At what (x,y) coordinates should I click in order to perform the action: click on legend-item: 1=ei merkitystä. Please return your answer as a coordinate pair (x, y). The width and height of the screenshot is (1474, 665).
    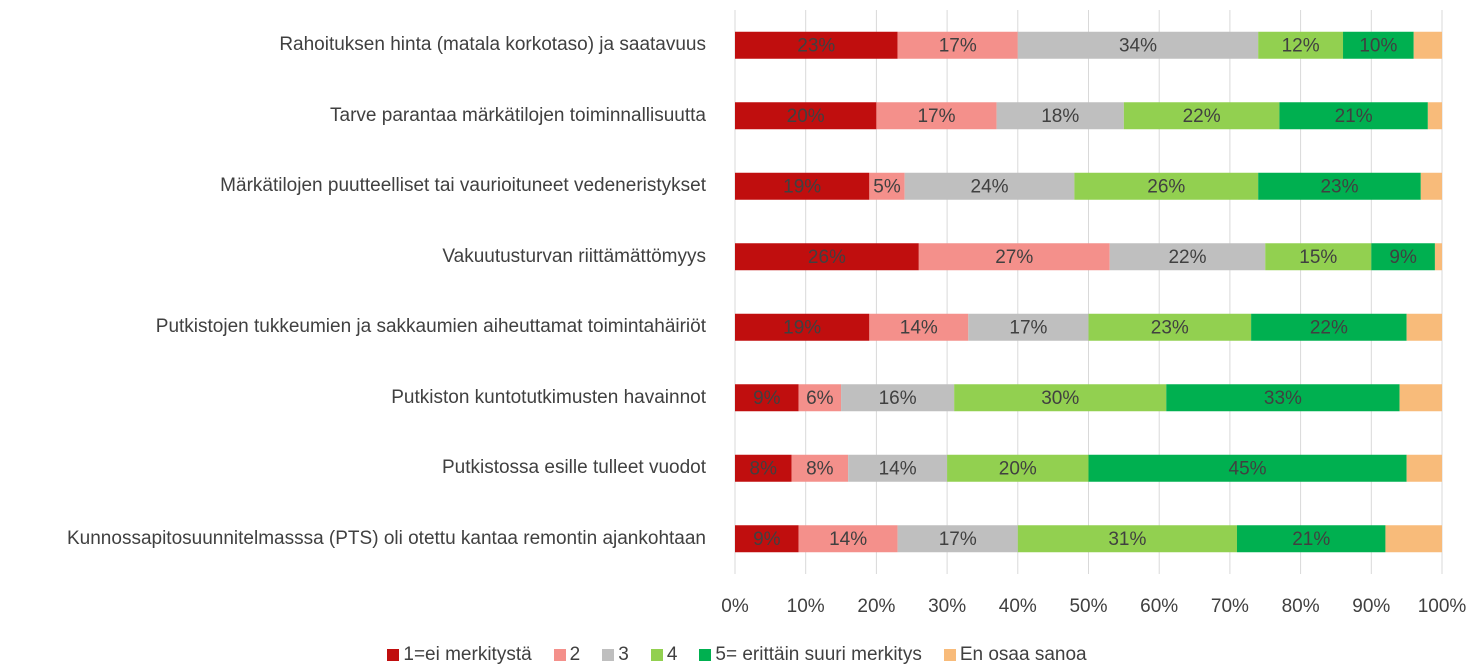
    Looking at the image, I should click on (459, 654).